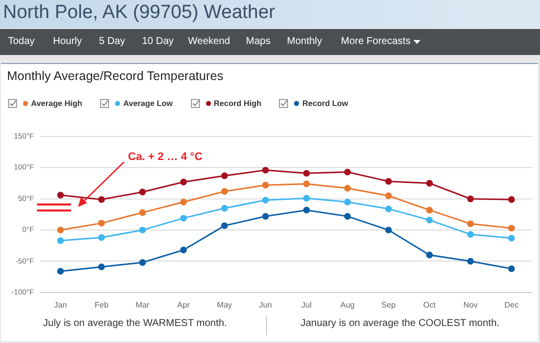 The width and height of the screenshot is (540, 343). What do you see at coordinates (165, 157) in the screenshot?
I see `annotation: Ca. + 2 … 4 °C` at bounding box center [165, 157].